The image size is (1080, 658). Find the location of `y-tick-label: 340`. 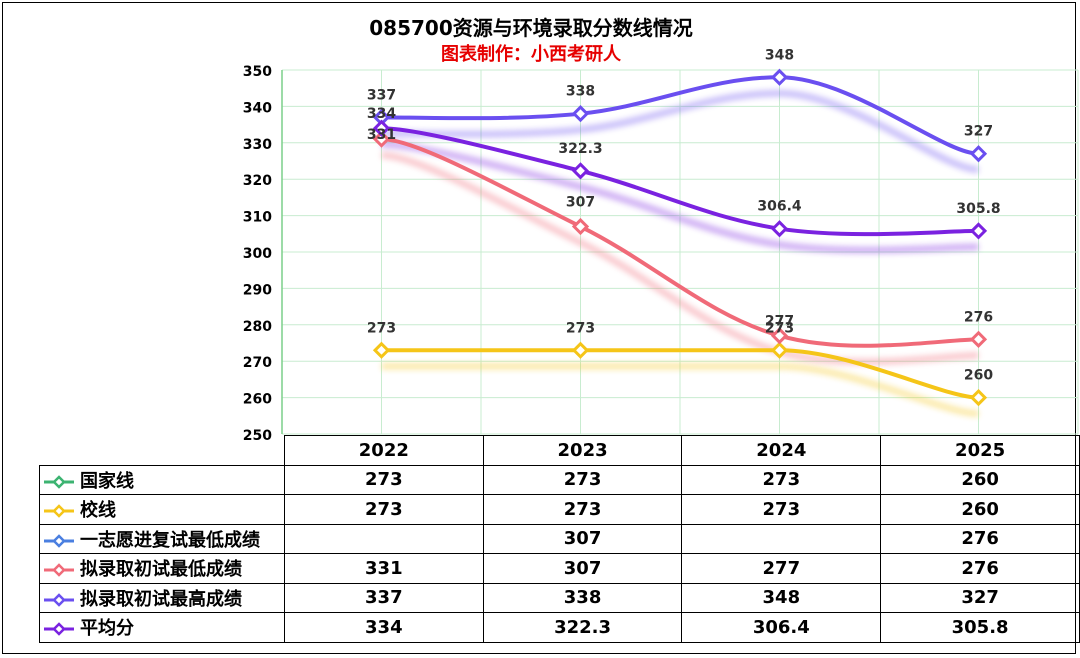

y-tick-label: 340 is located at coordinates (257, 108).